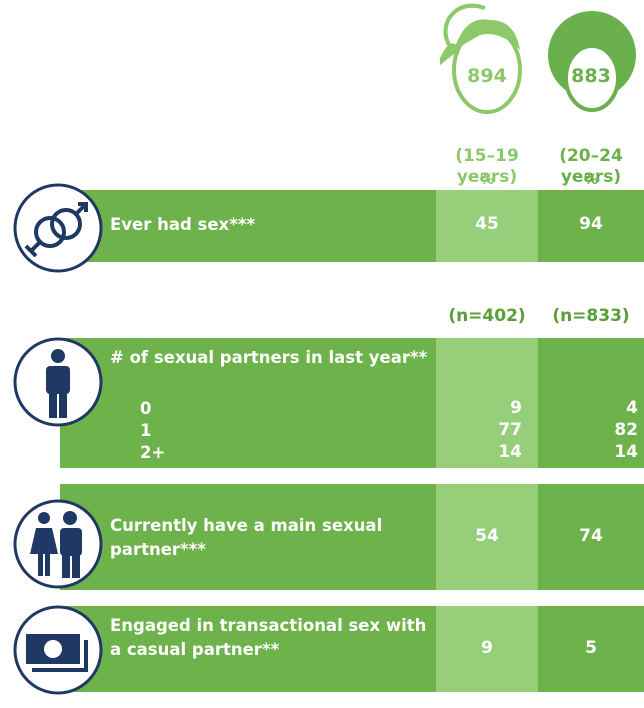  What do you see at coordinates (591, 166) in the screenshot?
I see `age-label: (20–24 years)` at bounding box center [591, 166].